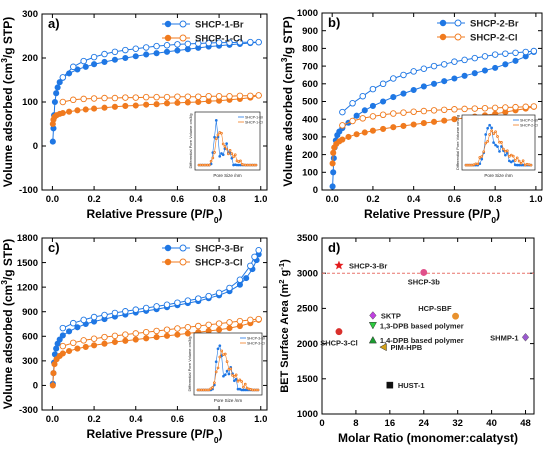 This screenshot has height=449, width=550. What do you see at coordinates (27, 263) in the screenshot?
I see `y-tick-label: 1500` at bounding box center [27, 263].